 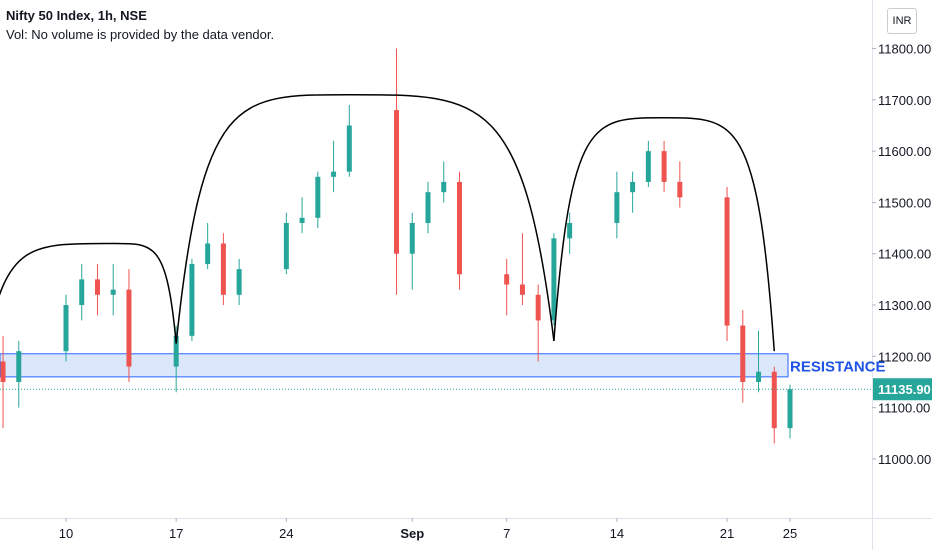 I want to click on x-tick-label: 14, so click(x=617, y=533).